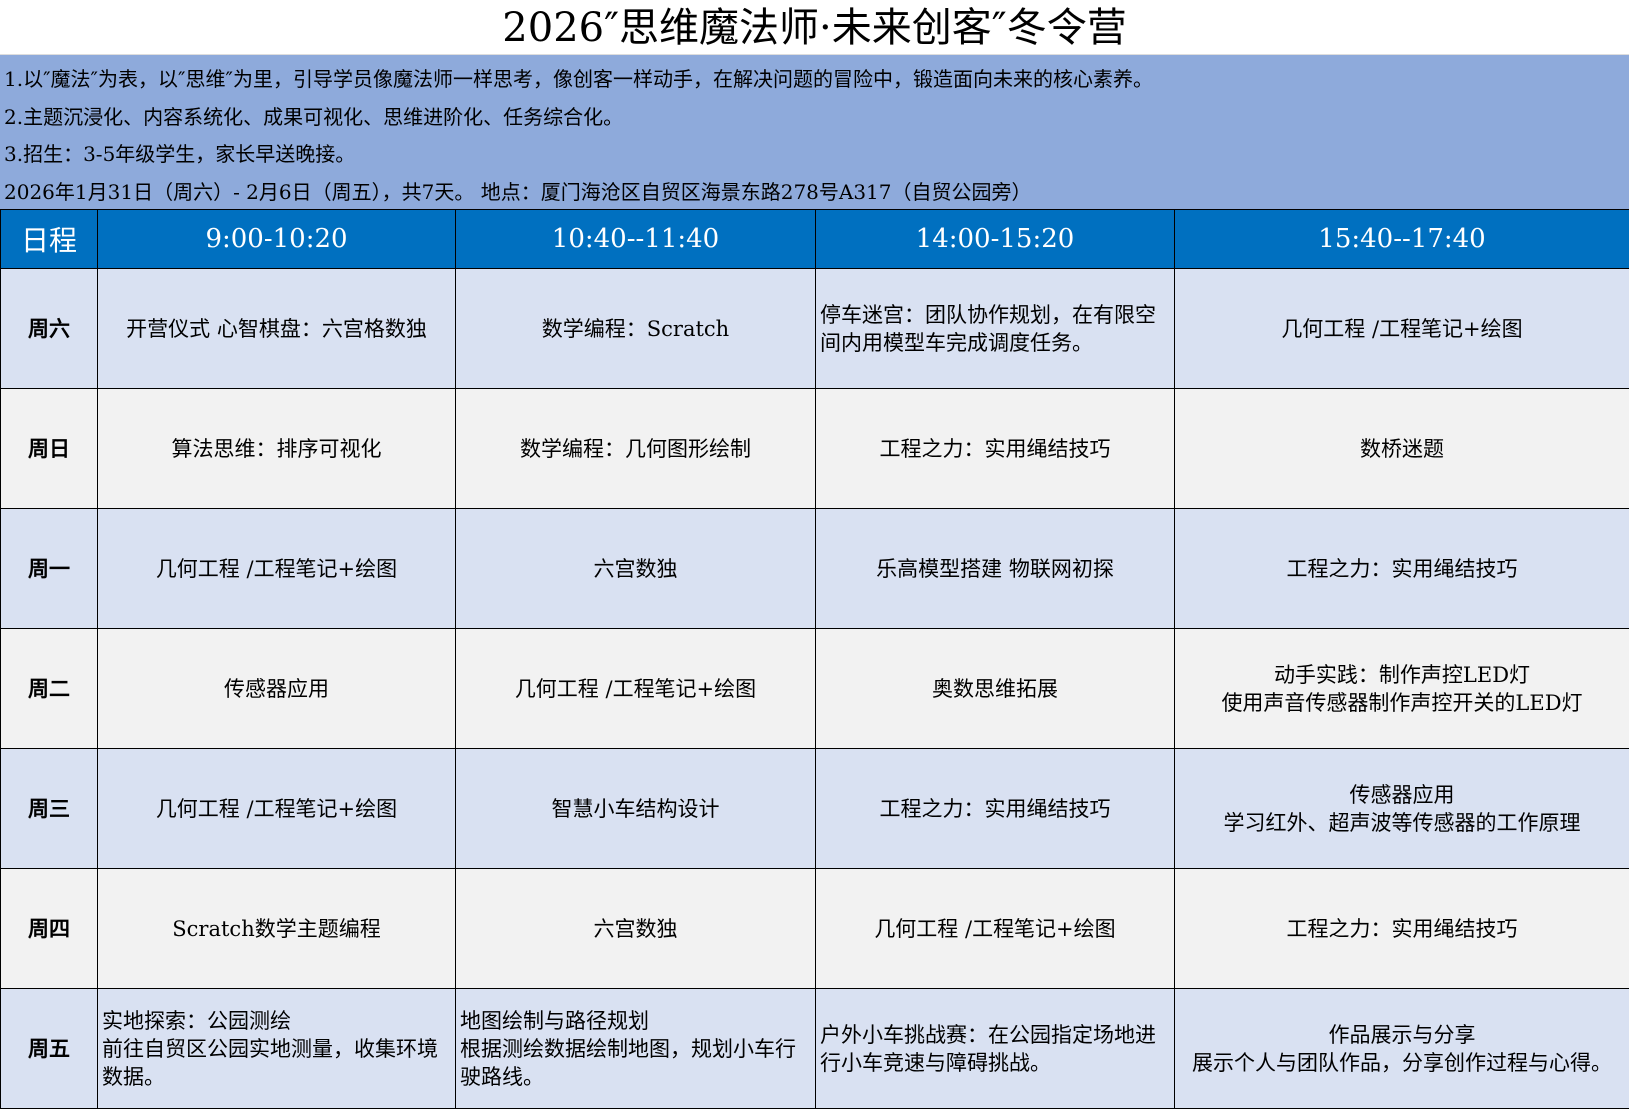 This screenshot has width=1629, height=1109. I want to click on activity-cell: 乐高模型搭建 物联网初探, so click(995, 569).